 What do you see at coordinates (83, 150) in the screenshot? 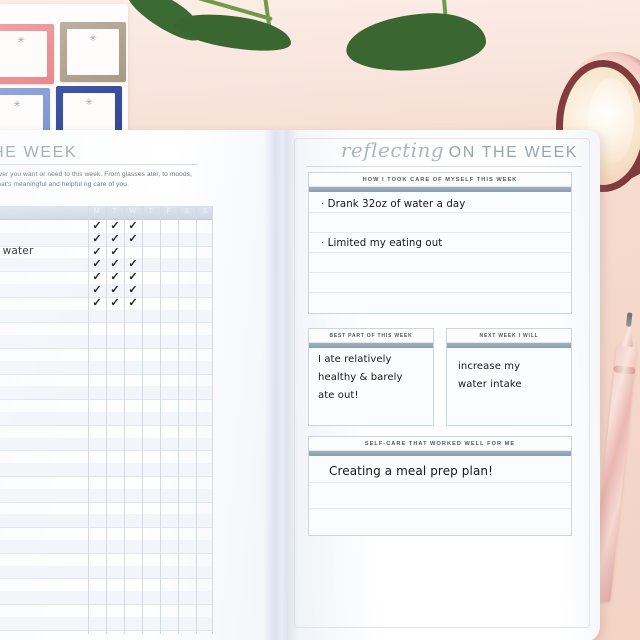
I see `left-page-title: acking THE WEEK` at bounding box center [83, 150].